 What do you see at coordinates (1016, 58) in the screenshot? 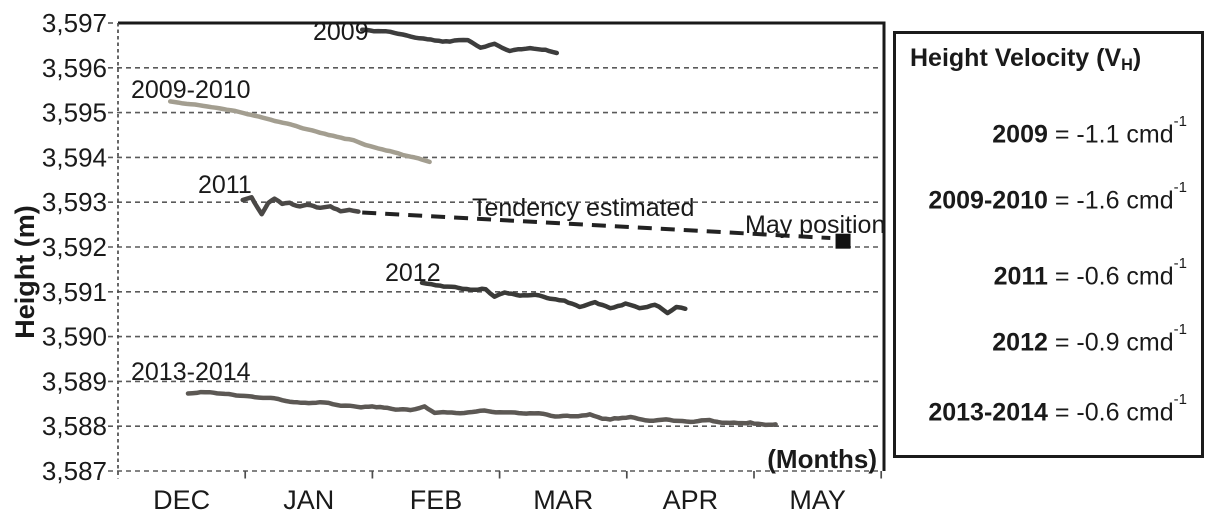
I see `legend-title-text: Height Velocity (V` at bounding box center [1016, 58].